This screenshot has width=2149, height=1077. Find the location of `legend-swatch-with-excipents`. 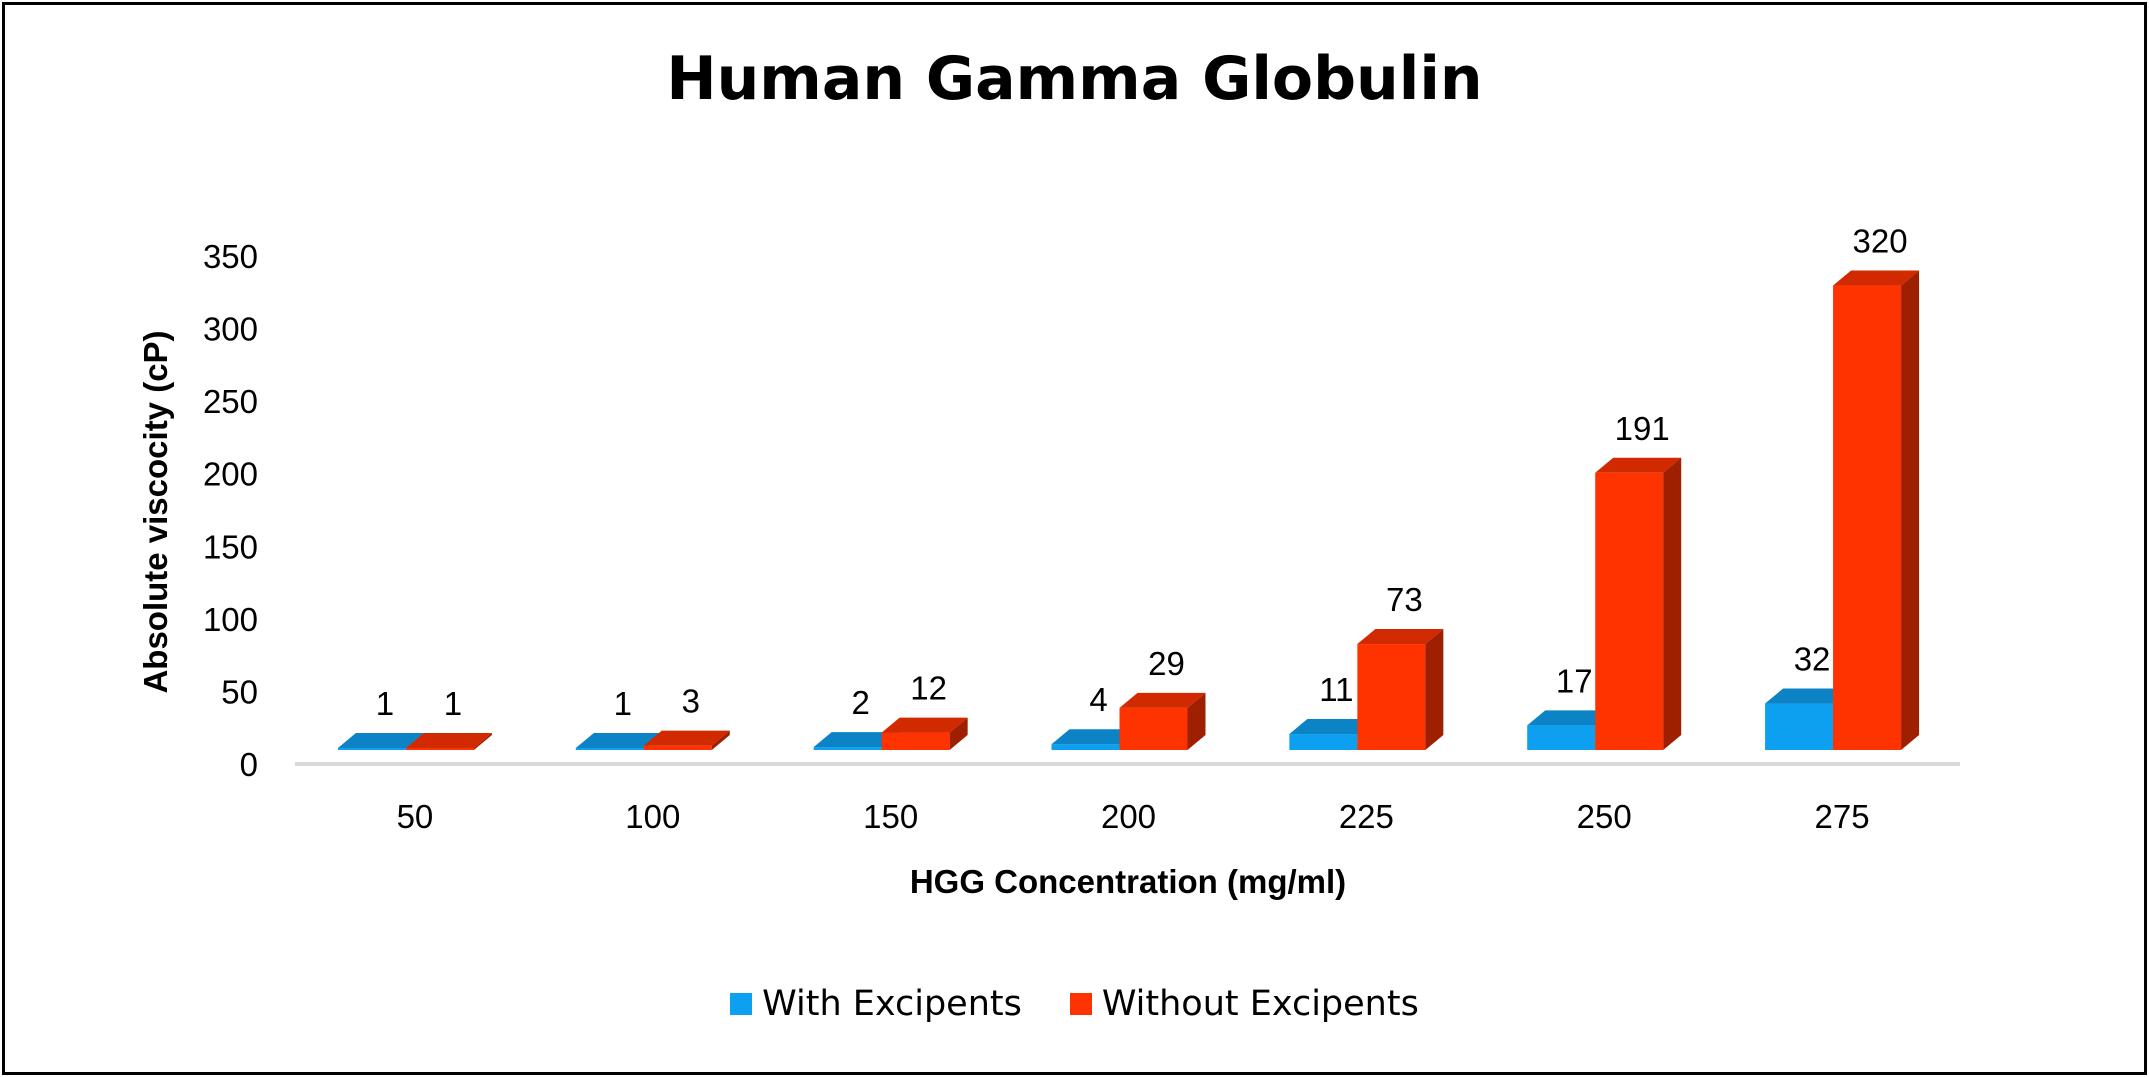

legend-swatch-with-excipents is located at coordinates (741, 1004).